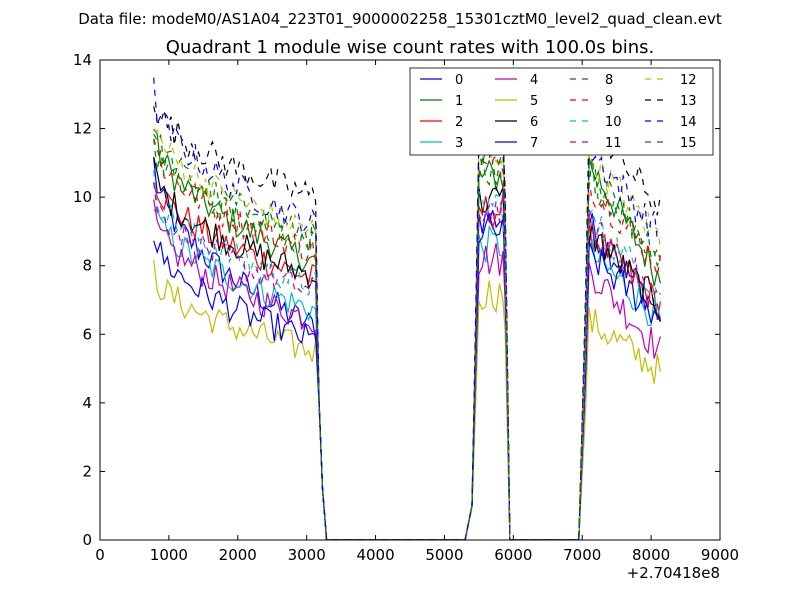 The image size is (800, 600). I want to click on legend-label-7: 7, so click(534, 143).